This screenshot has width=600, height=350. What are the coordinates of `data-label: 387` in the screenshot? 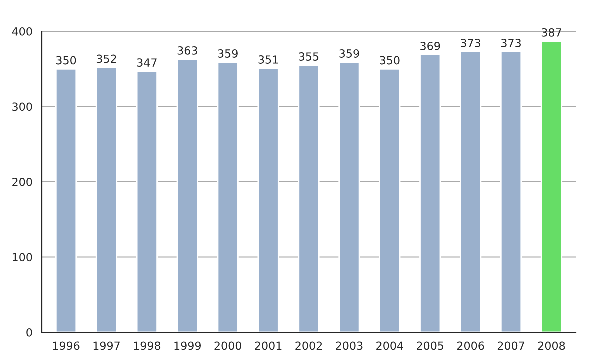 It's located at (552, 32).